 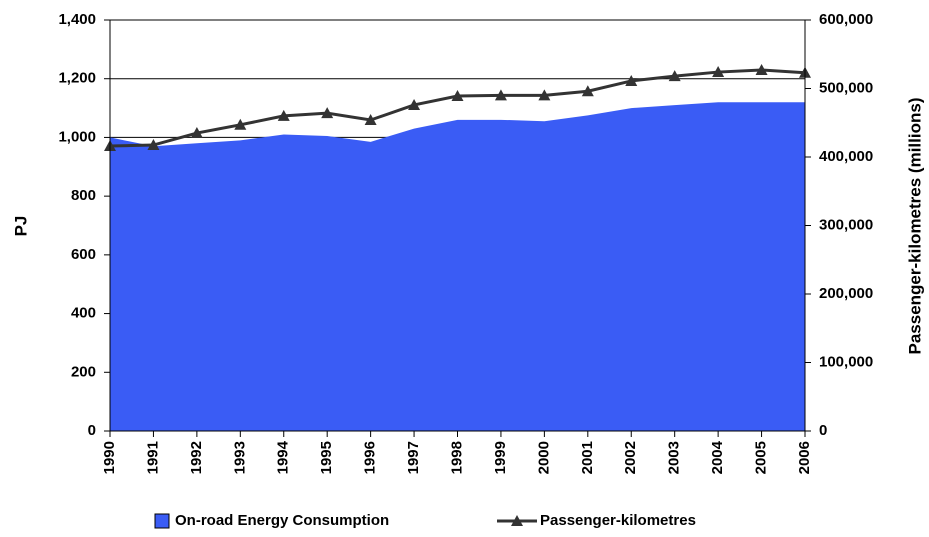 I want to click on y-tick-label: 1,000, so click(x=77, y=136).